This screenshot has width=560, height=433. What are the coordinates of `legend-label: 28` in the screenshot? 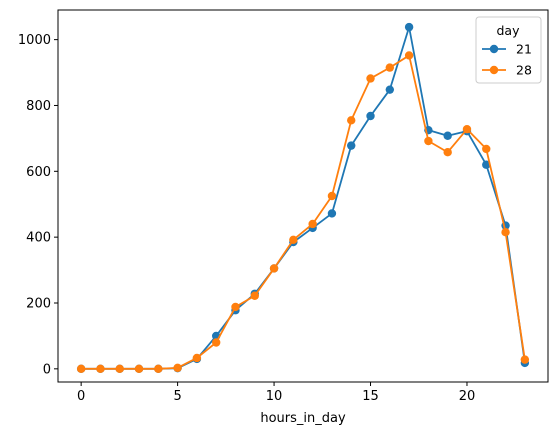 It's located at (524, 70).